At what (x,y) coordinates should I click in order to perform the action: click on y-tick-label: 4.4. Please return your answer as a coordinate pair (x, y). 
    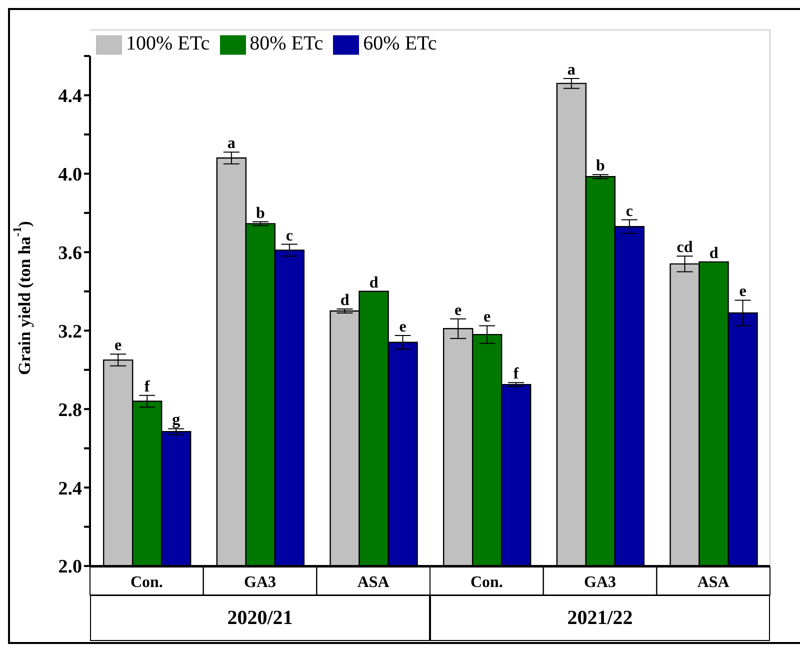
    Looking at the image, I should click on (70, 96).